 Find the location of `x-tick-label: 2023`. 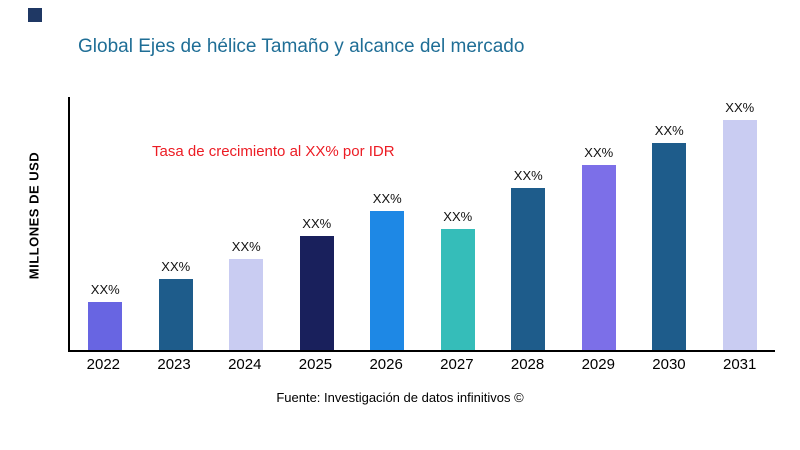

x-tick-label: 2023 is located at coordinates (174, 364).